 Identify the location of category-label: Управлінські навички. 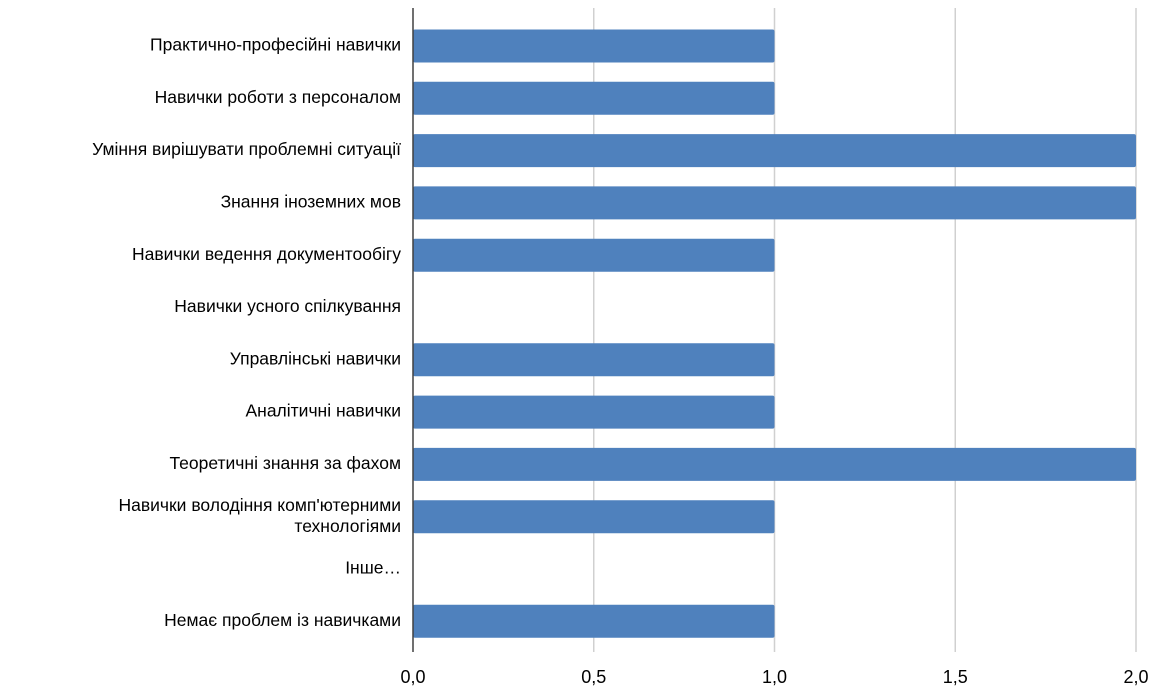
(315, 358).